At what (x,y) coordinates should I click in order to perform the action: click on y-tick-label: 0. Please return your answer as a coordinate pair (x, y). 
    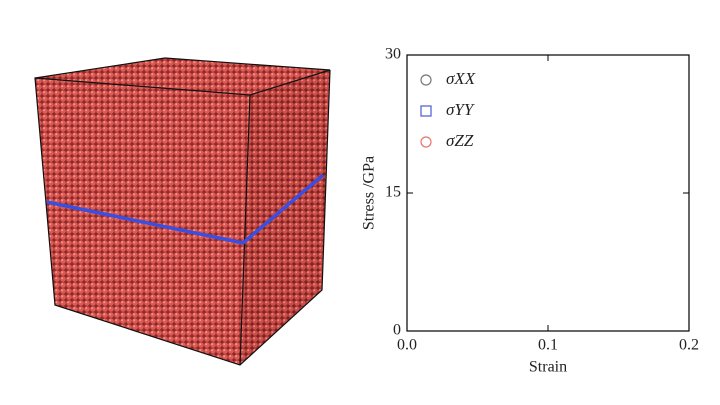
    Looking at the image, I should click on (397, 330).